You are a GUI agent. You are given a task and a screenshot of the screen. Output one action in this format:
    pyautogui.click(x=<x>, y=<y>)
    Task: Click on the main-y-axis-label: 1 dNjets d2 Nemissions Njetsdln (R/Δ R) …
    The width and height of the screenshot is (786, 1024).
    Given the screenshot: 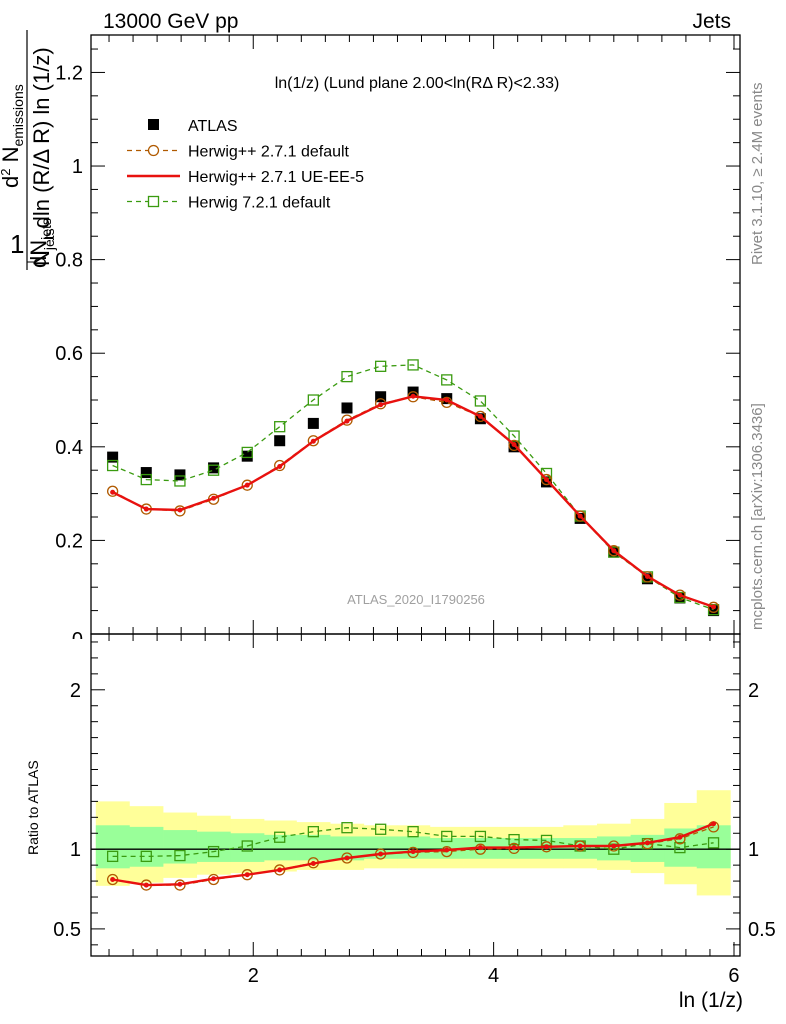 What is the action you would take?
    pyautogui.click(x=28, y=150)
    